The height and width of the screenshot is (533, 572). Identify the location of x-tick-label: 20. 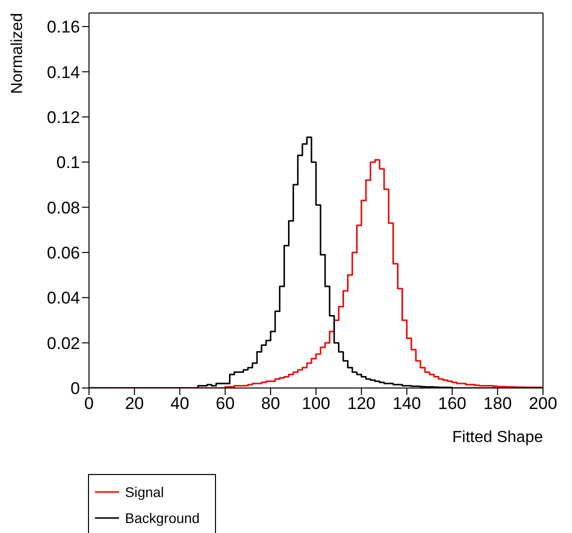
(134, 404).